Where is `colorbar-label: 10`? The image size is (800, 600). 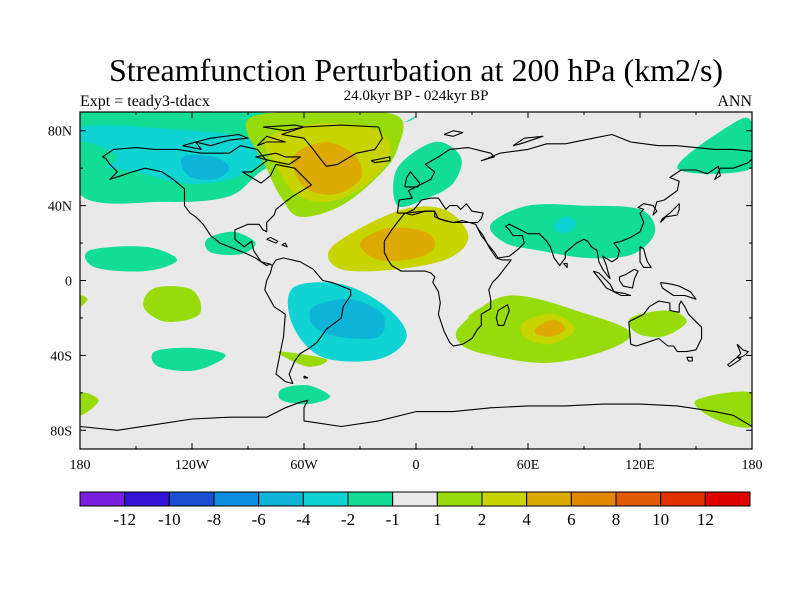 colorbar-label: 10 is located at coordinates (660, 519).